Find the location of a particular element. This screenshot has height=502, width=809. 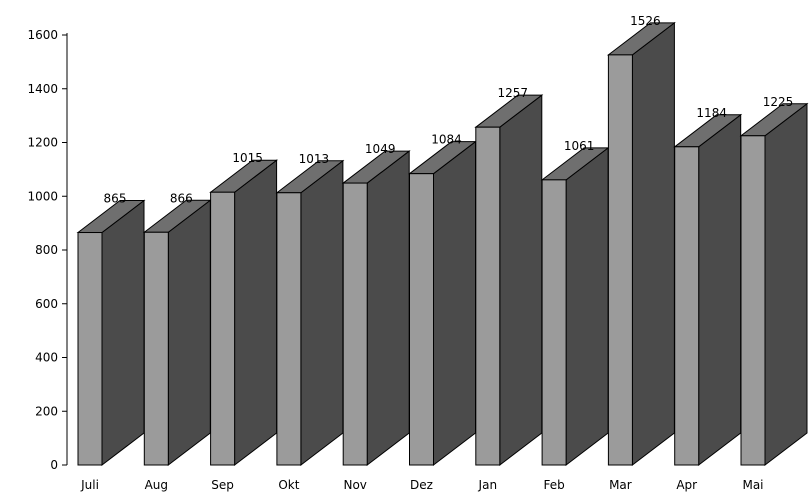

x-tick-label: Sep is located at coordinates (222, 485).